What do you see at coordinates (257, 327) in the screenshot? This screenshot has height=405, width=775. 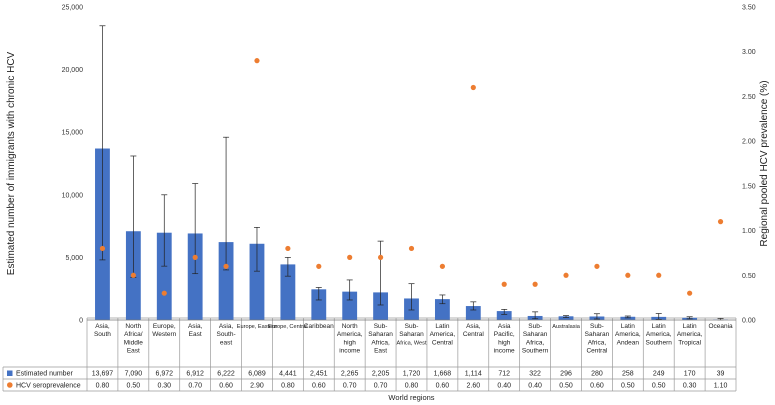 I see `category-label: Europe, Eastern` at bounding box center [257, 327].